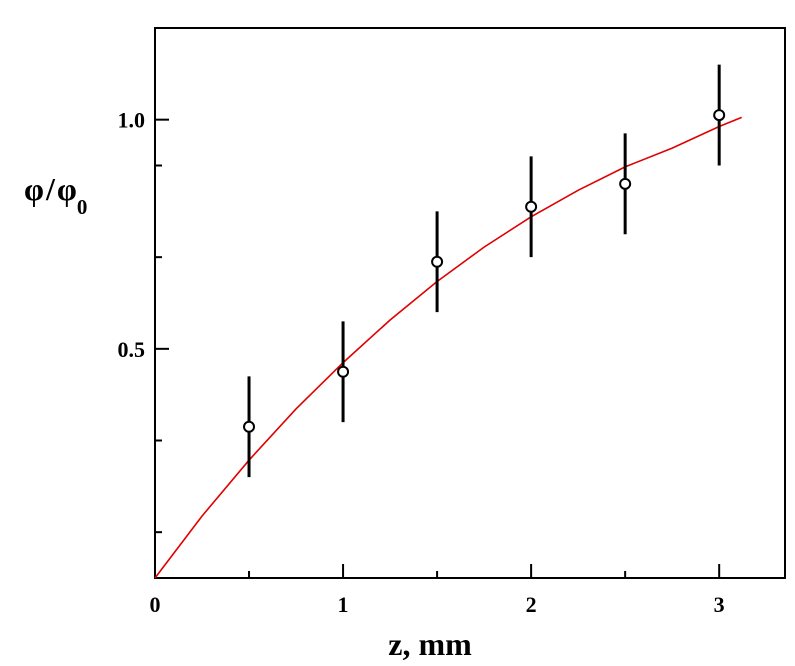  Describe the element at coordinates (82, 207) in the screenshot. I see `y-axis-label-subscript: 0` at that location.